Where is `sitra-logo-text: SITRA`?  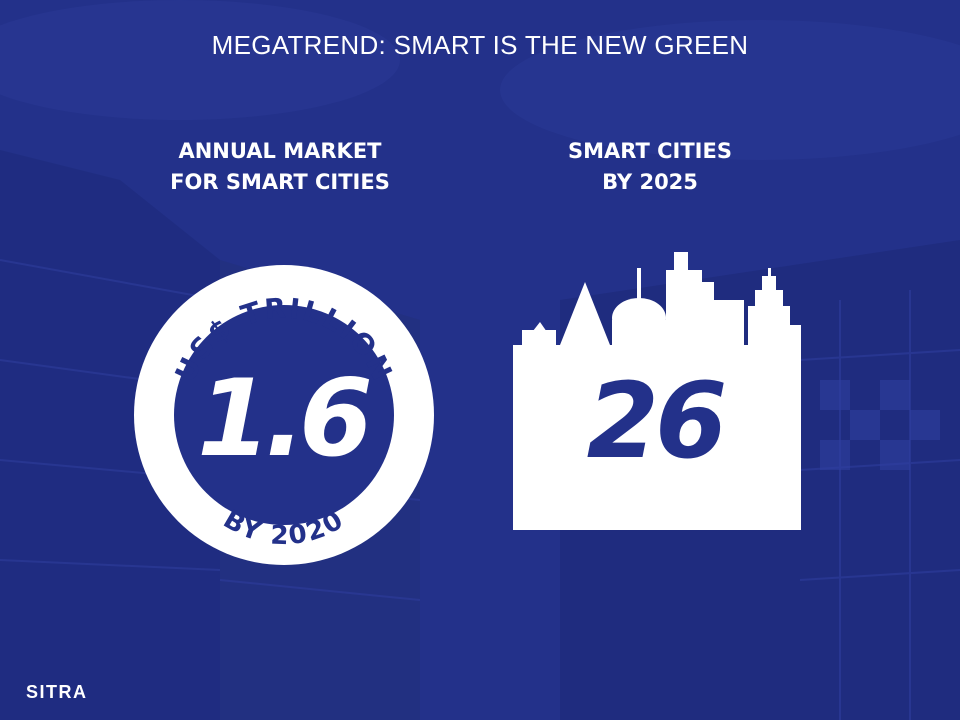
sitra-logo-text: SITRA is located at coordinates (57, 692).